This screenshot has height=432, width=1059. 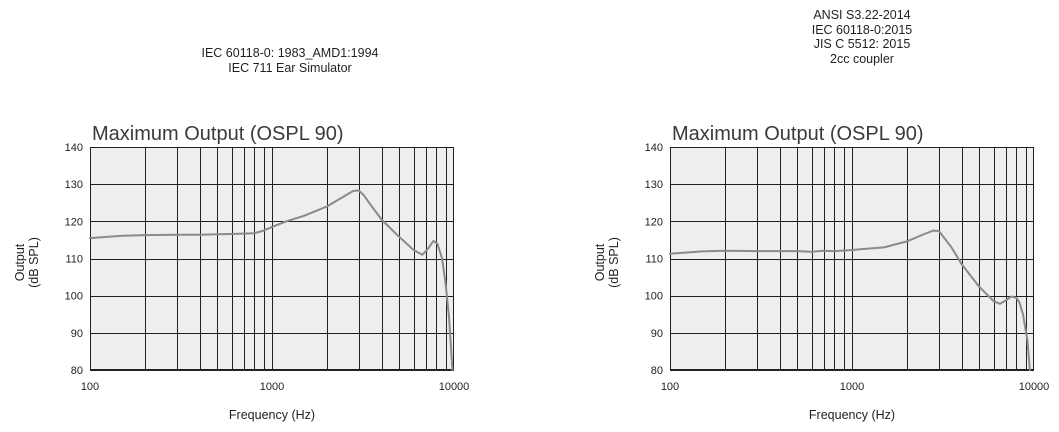 I want to click on chart-right-ytick-label: 100, so click(x=654, y=297).